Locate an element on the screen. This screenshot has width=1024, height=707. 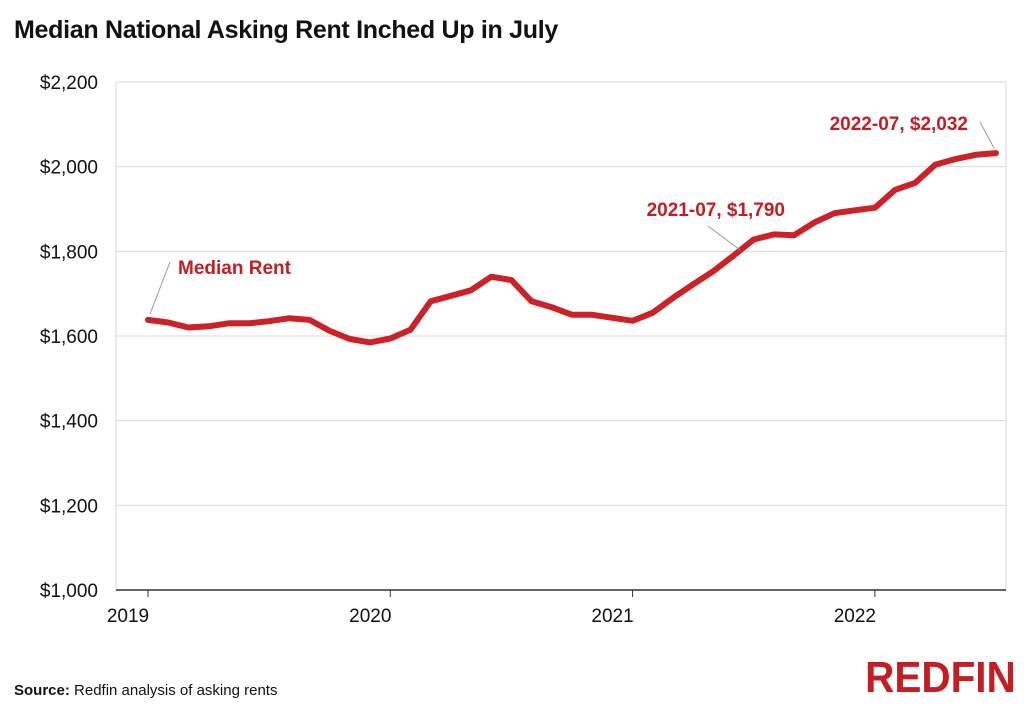
annotation-label: 2021-07, $1,790 is located at coordinates (716, 210).